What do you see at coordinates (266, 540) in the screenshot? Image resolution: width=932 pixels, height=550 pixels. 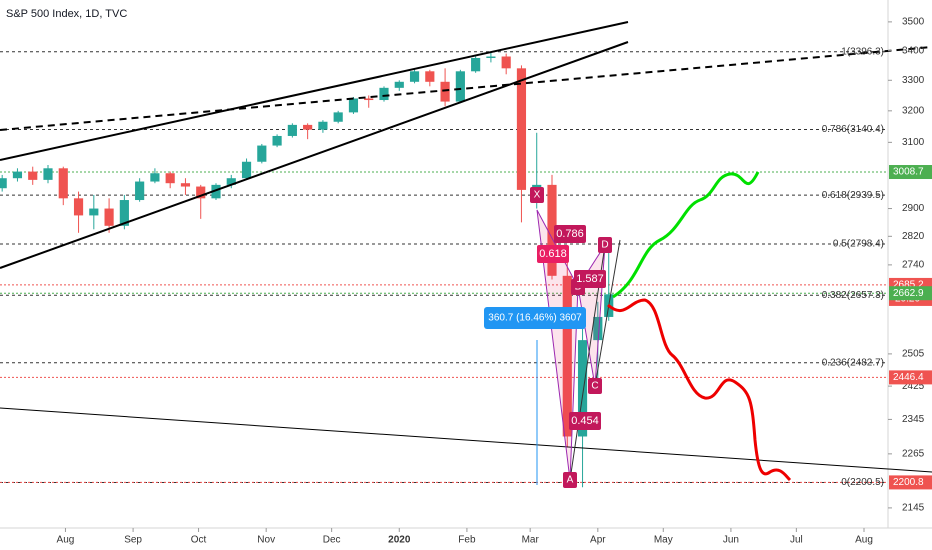 I see `x-tick-label: Nov` at bounding box center [266, 540].